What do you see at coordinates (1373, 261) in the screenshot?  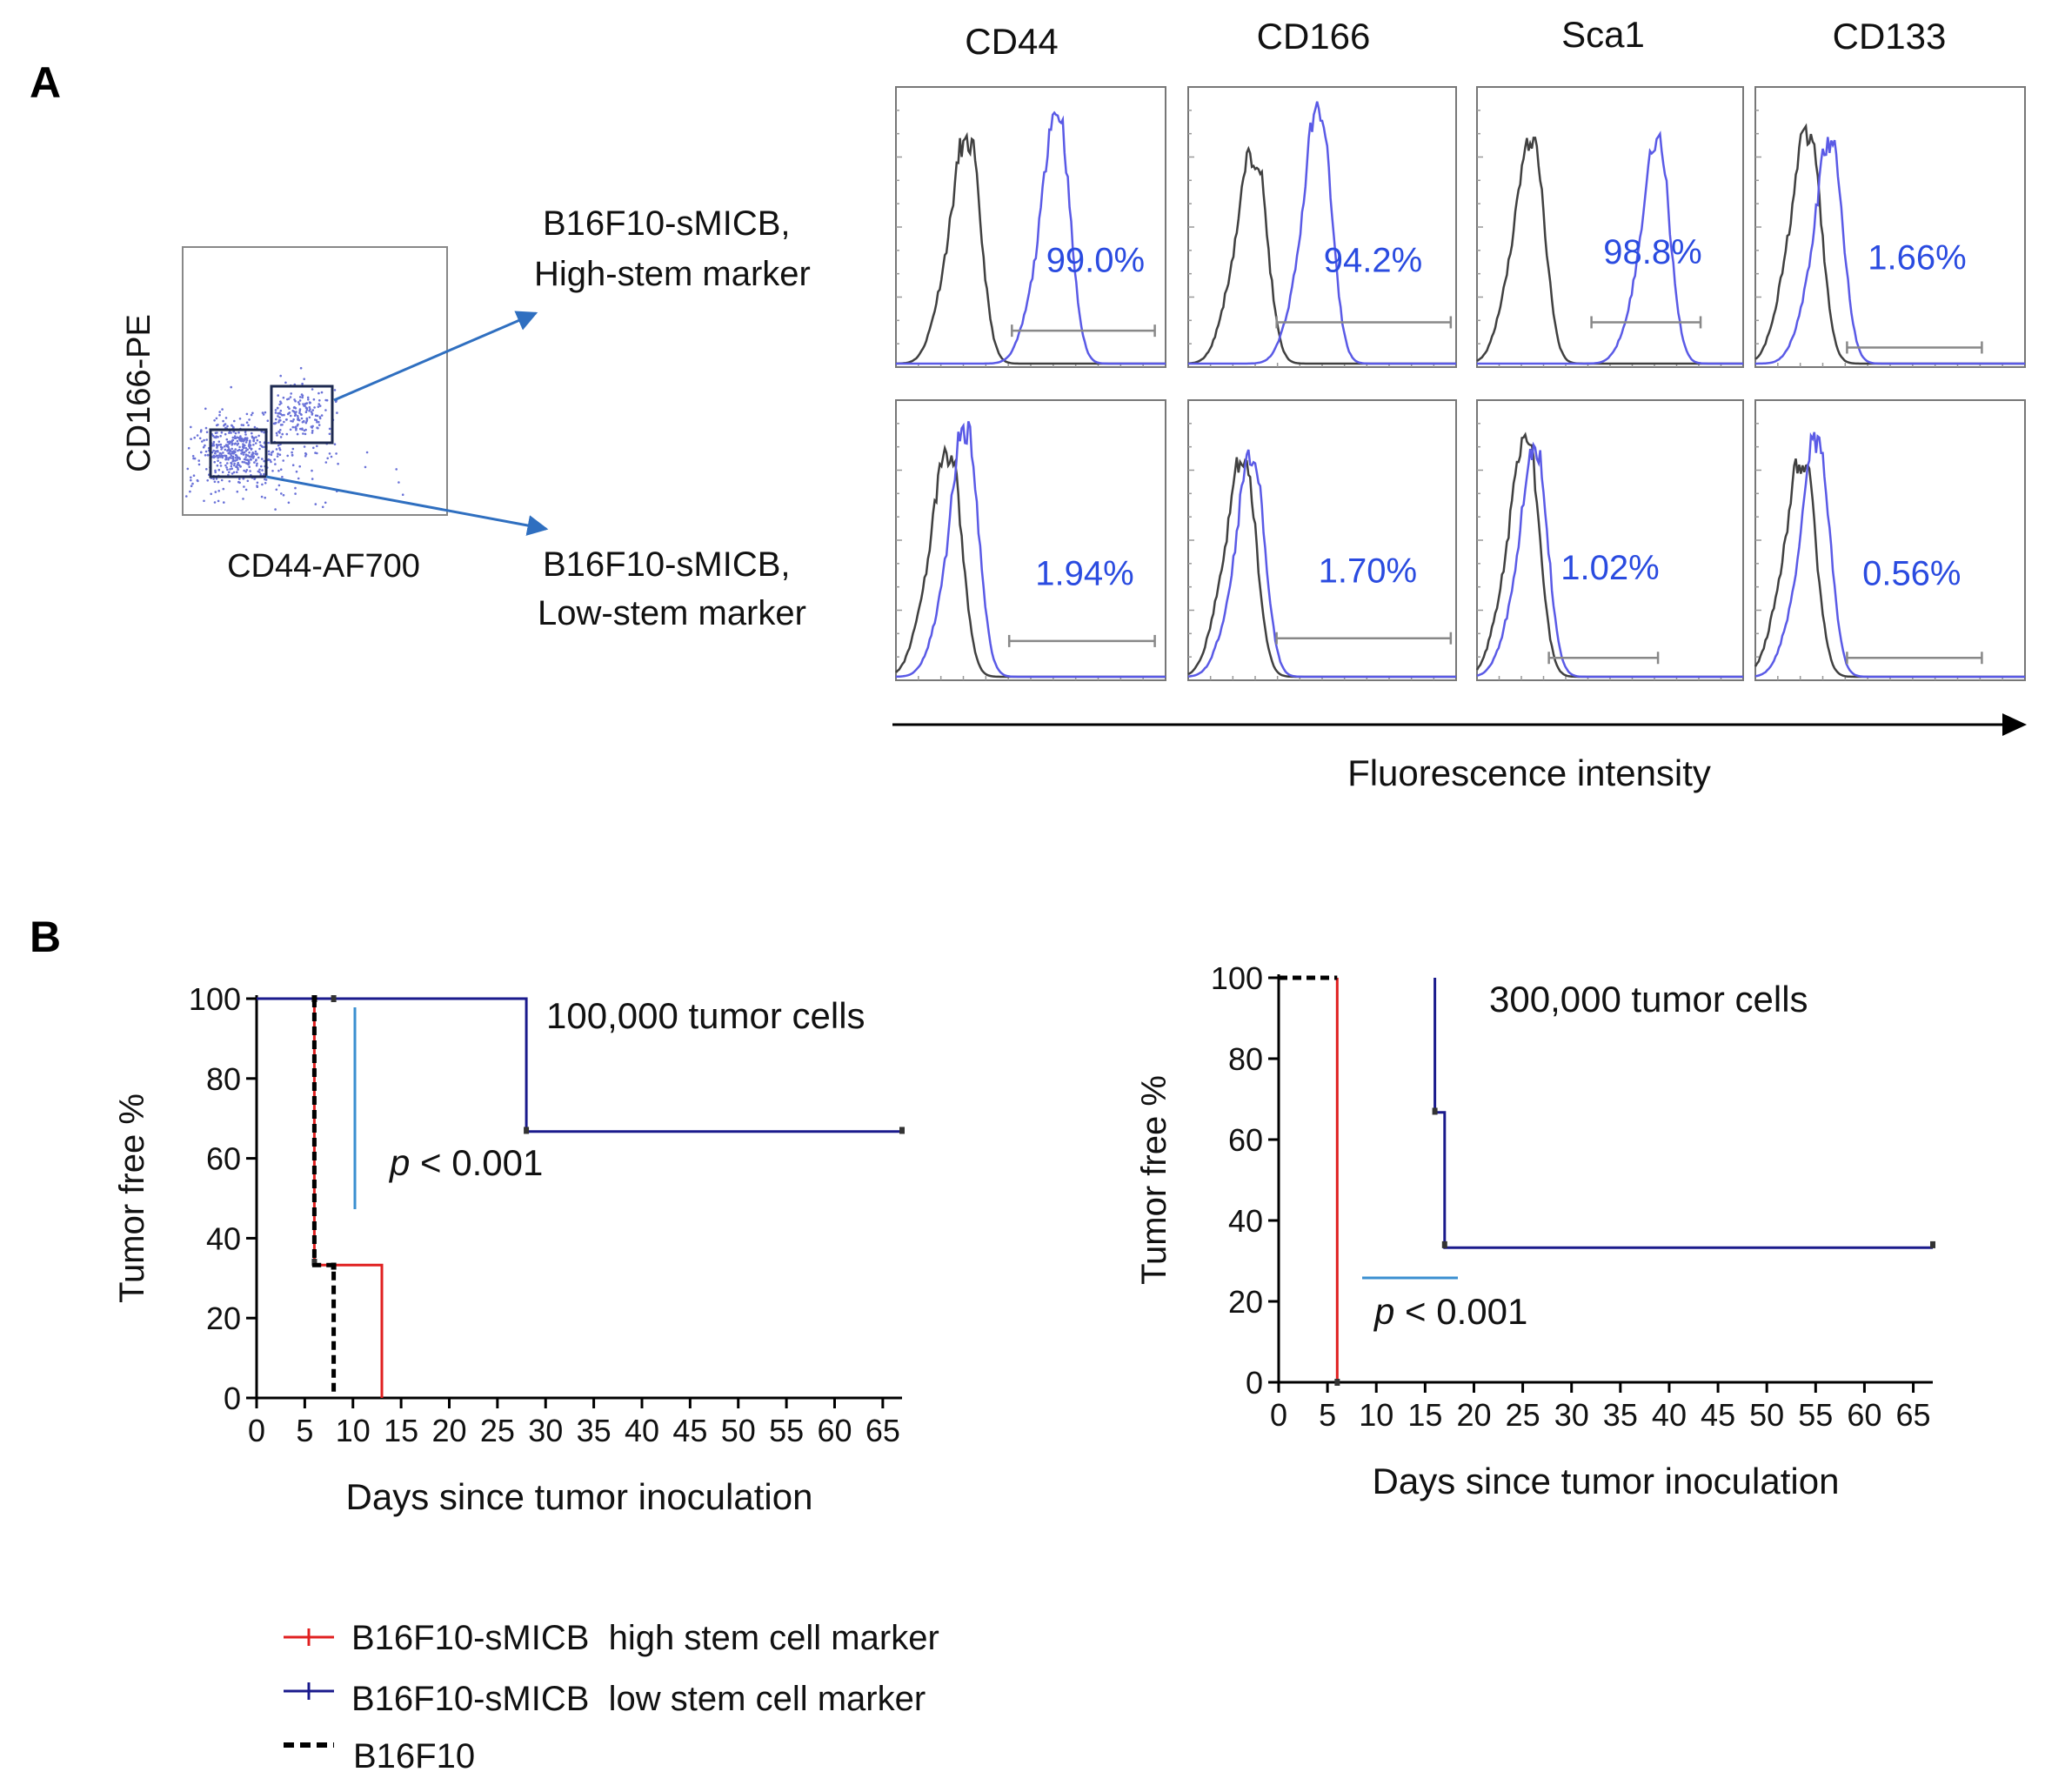 I see `histogram-percent-label: 94.2%` at bounding box center [1373, 261].